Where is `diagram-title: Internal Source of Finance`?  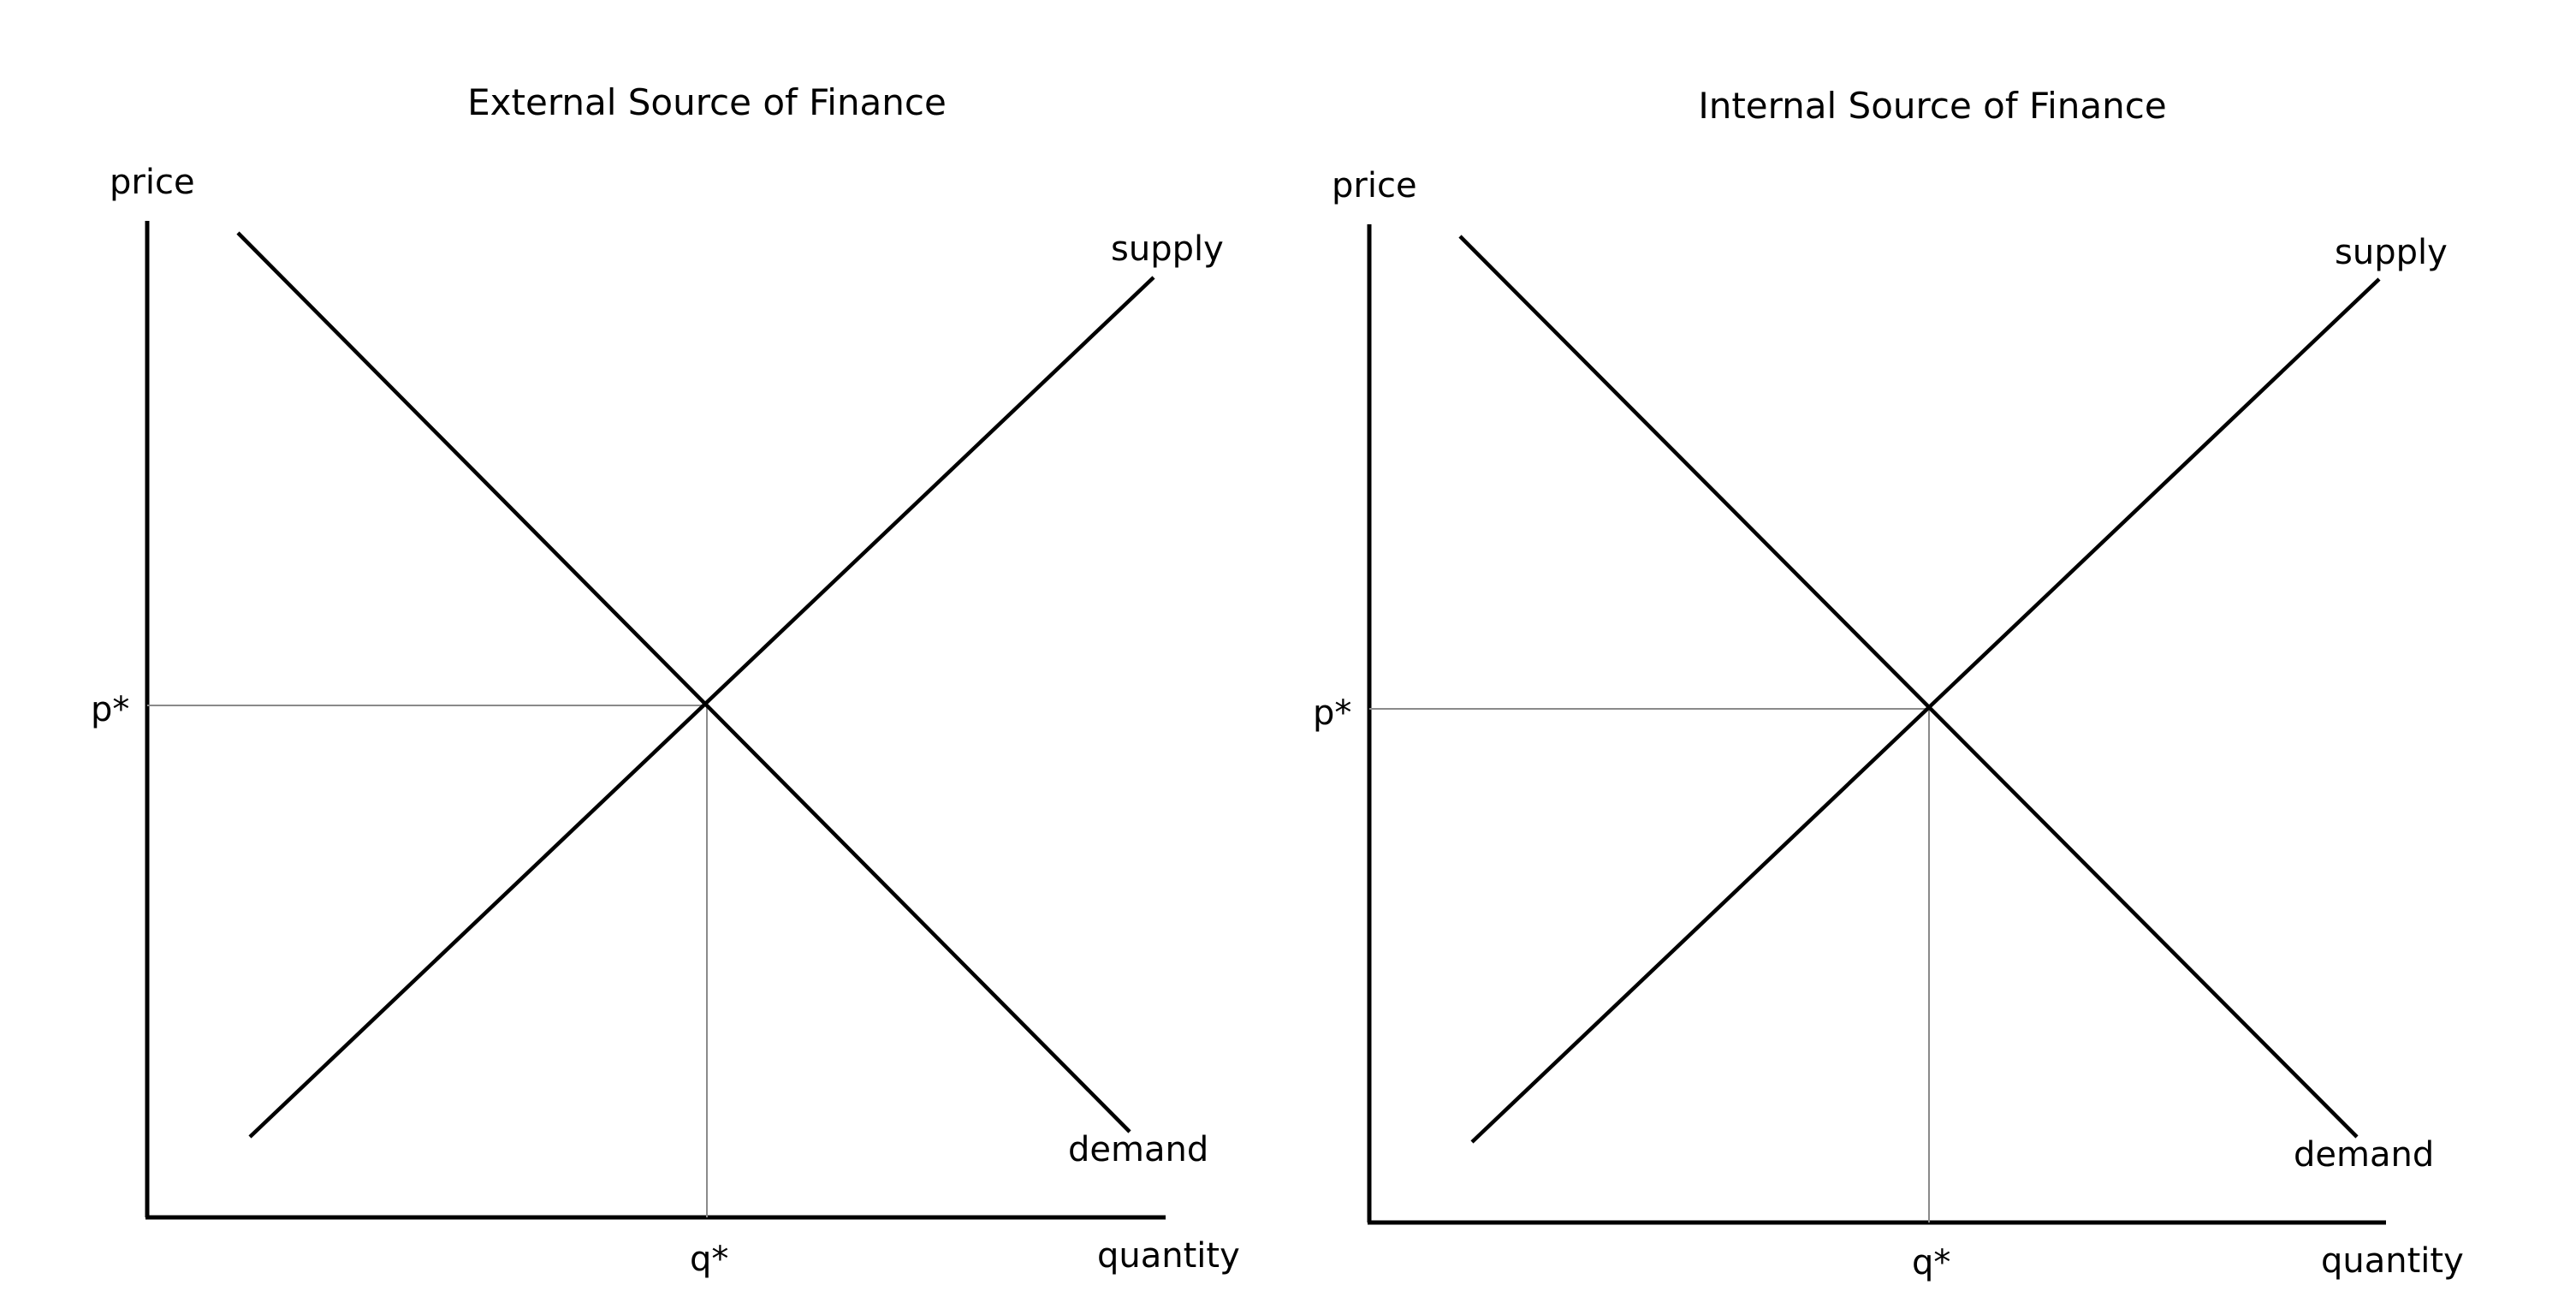
diagram-title: Internal Source of Finance is located at coordinates (1932, 106).